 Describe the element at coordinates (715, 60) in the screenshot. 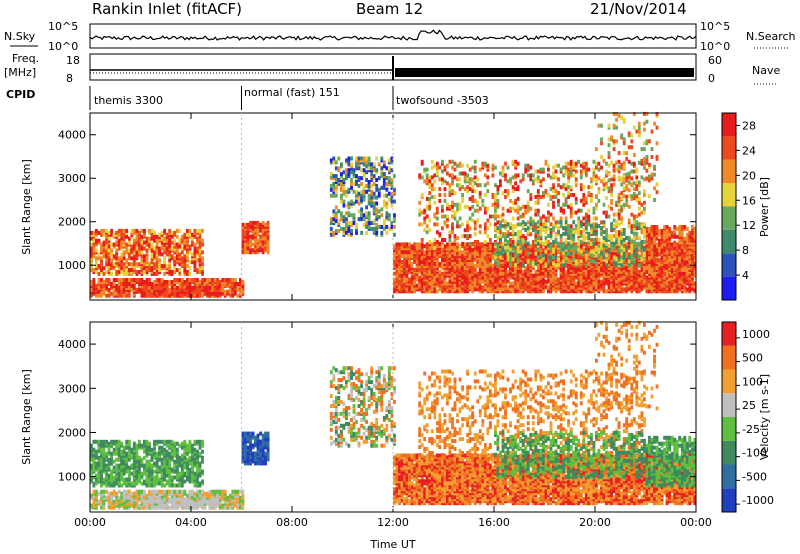

I see `nave-tick-top: 60` at that location.